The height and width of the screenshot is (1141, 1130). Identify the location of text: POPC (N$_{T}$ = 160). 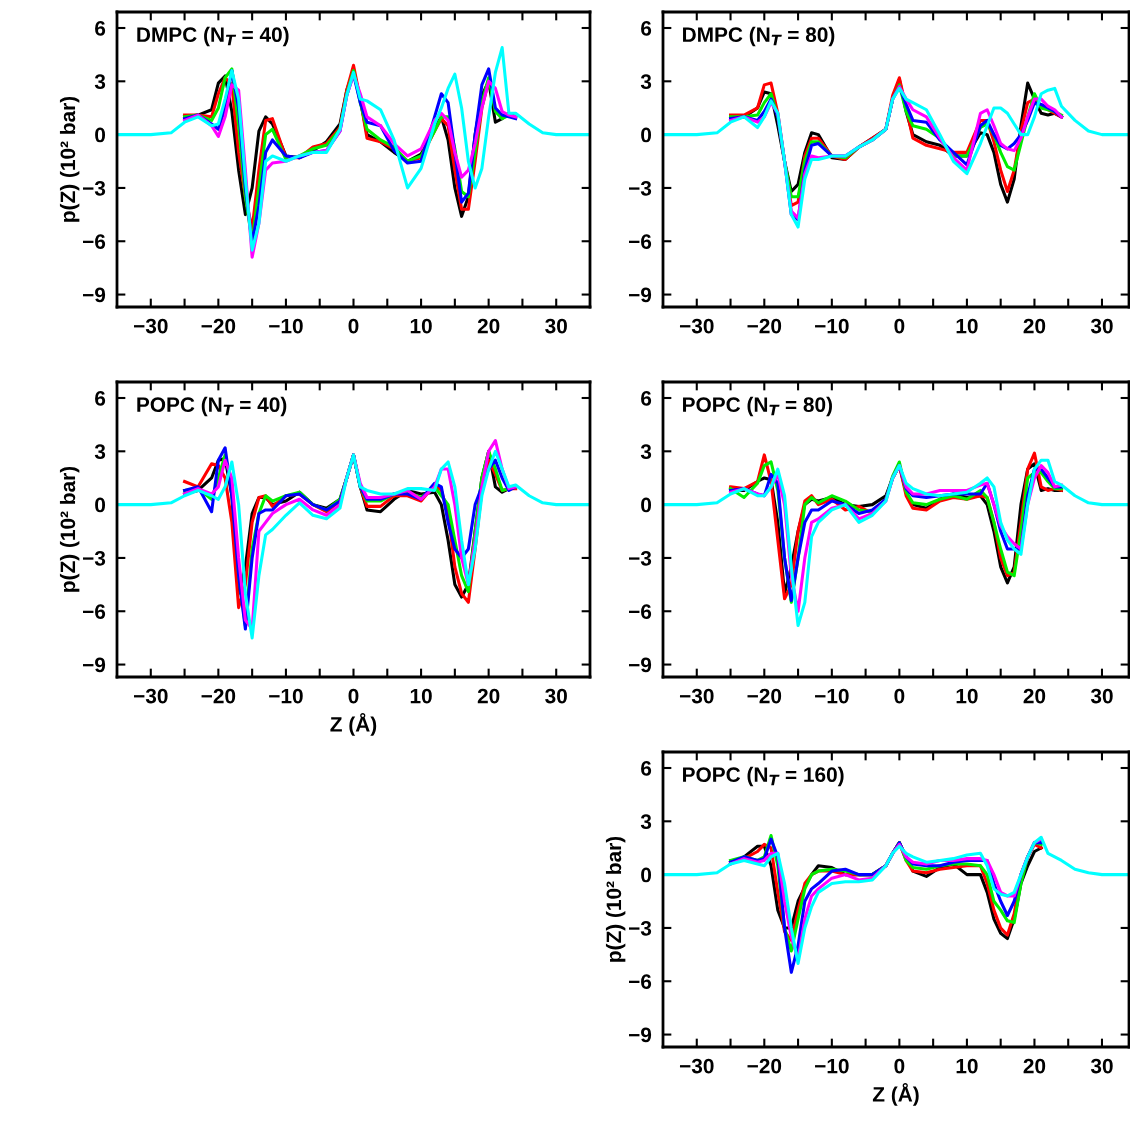
(763, 776).